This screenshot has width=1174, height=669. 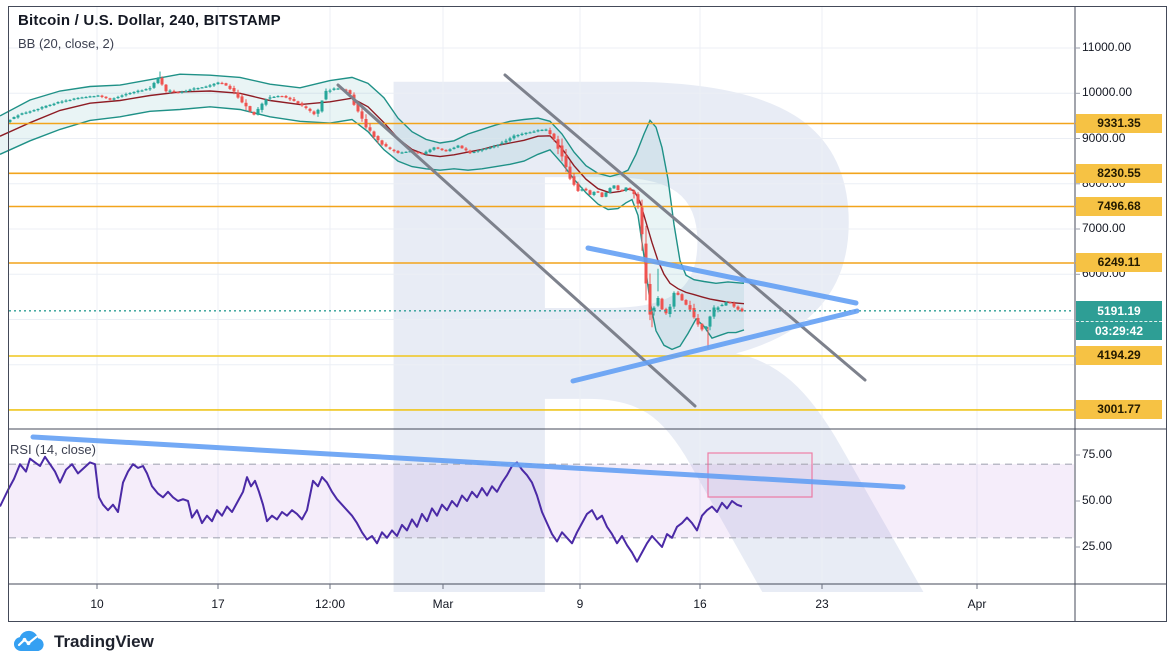 What do you see at coordinates (1097, 500) in the screenshot?
I see `rsi-tick-label: 50.00` at bounding box center [1097, 500].